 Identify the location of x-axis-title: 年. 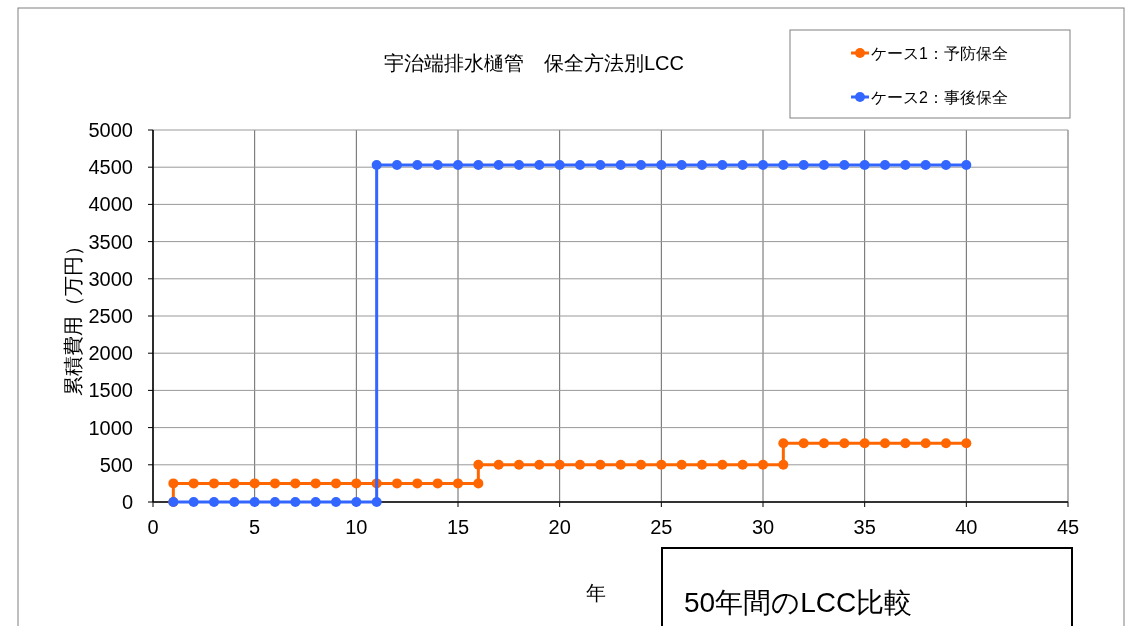
(596, 593).